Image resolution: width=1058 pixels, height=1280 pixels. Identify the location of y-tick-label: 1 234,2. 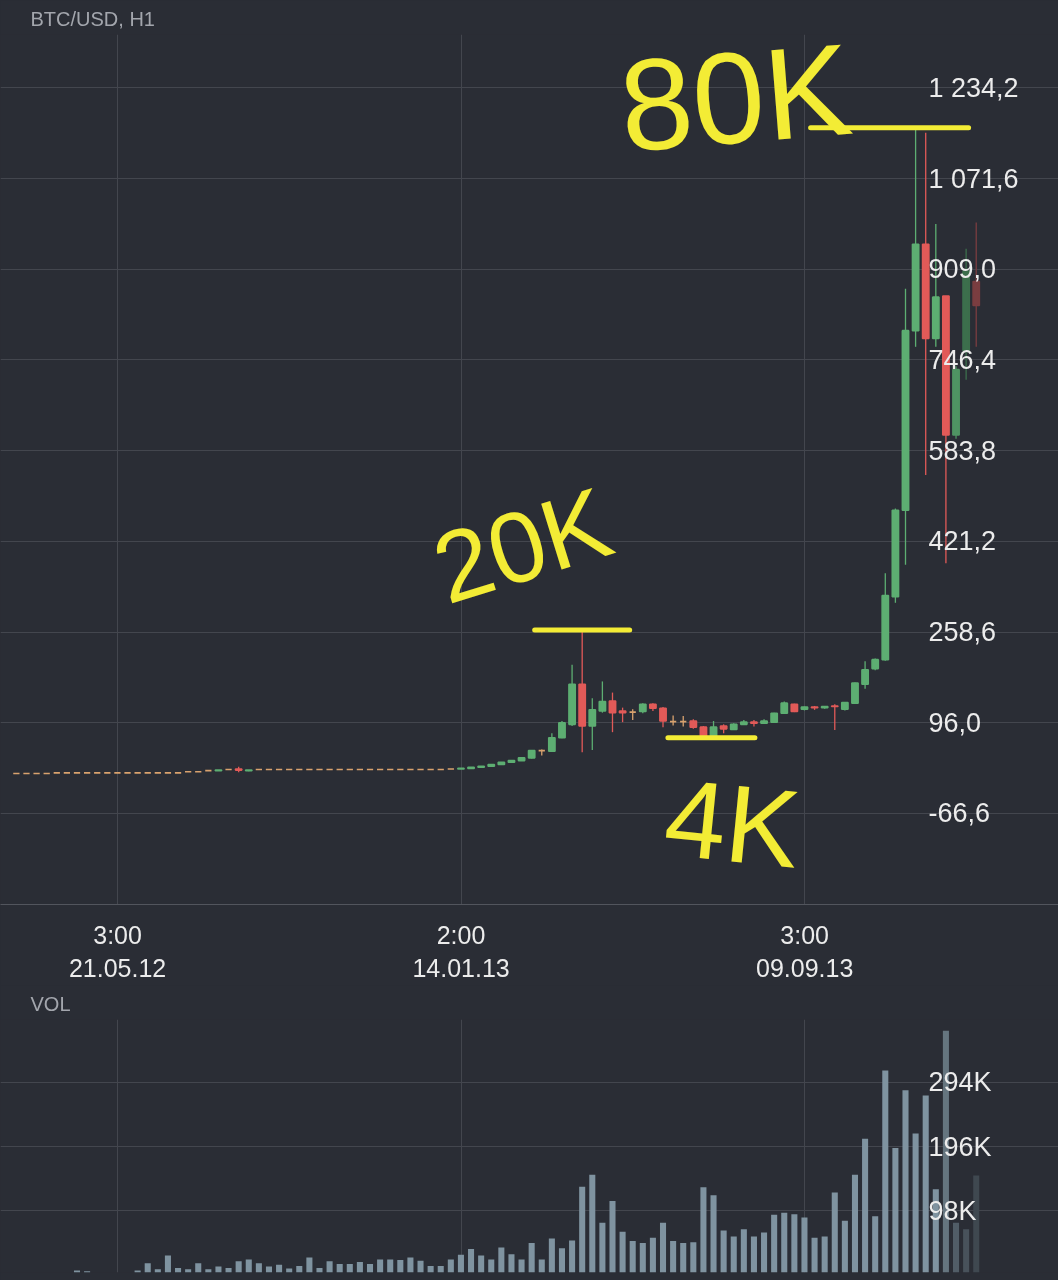
(973, 87).